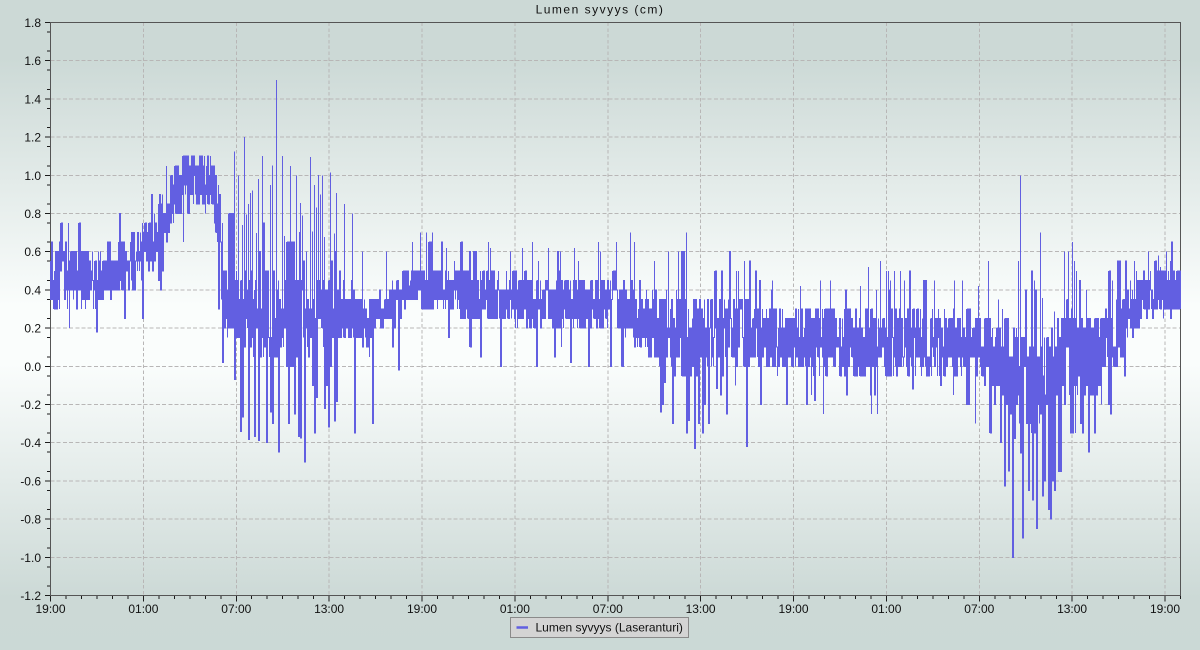  What do you see at coordinates (30, 520) in the screenshot?
I see `svg-text: -0.8` at bounding box center [30, 520].